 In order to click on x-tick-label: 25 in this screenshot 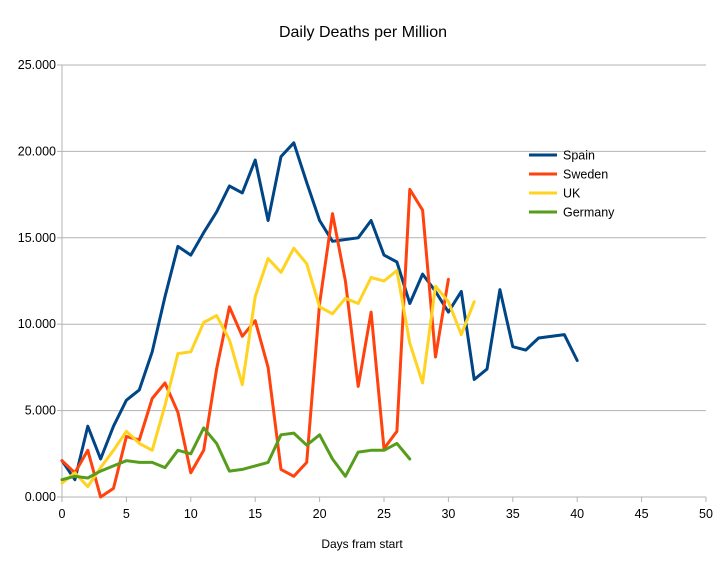, I will do `click(384, 514)`.